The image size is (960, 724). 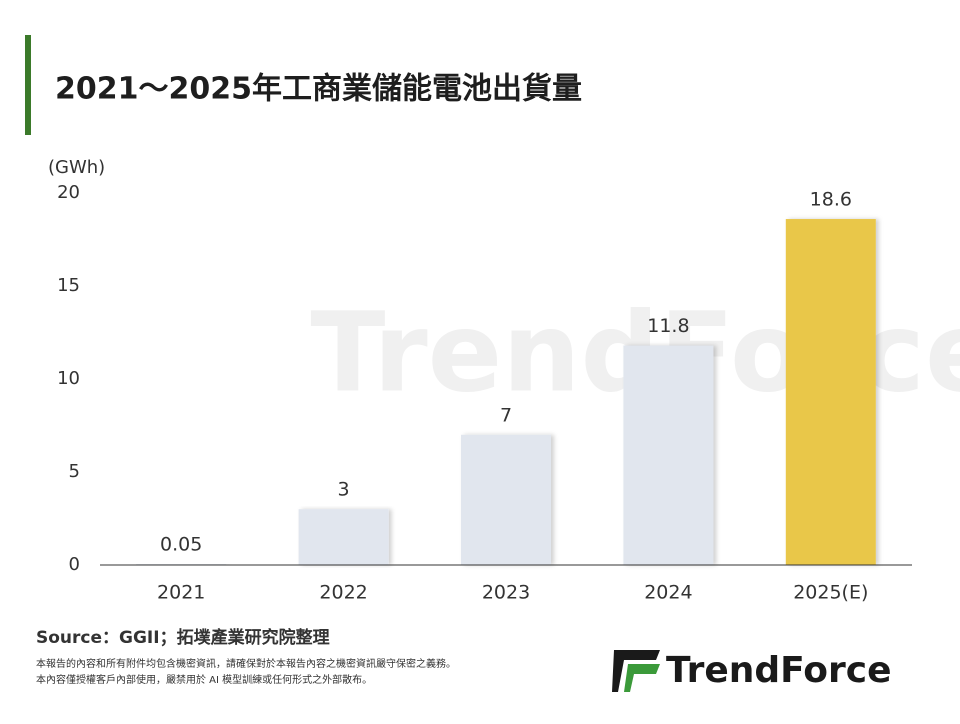 I want to click on y-tick-label: 20, so click(x=68, y=192).